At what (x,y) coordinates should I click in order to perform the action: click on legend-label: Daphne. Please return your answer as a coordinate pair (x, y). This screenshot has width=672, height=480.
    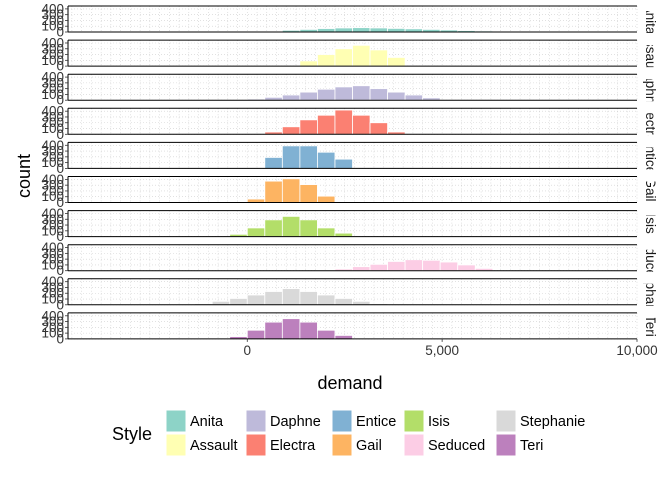
    Looking at the image, I should click on (295, 422).